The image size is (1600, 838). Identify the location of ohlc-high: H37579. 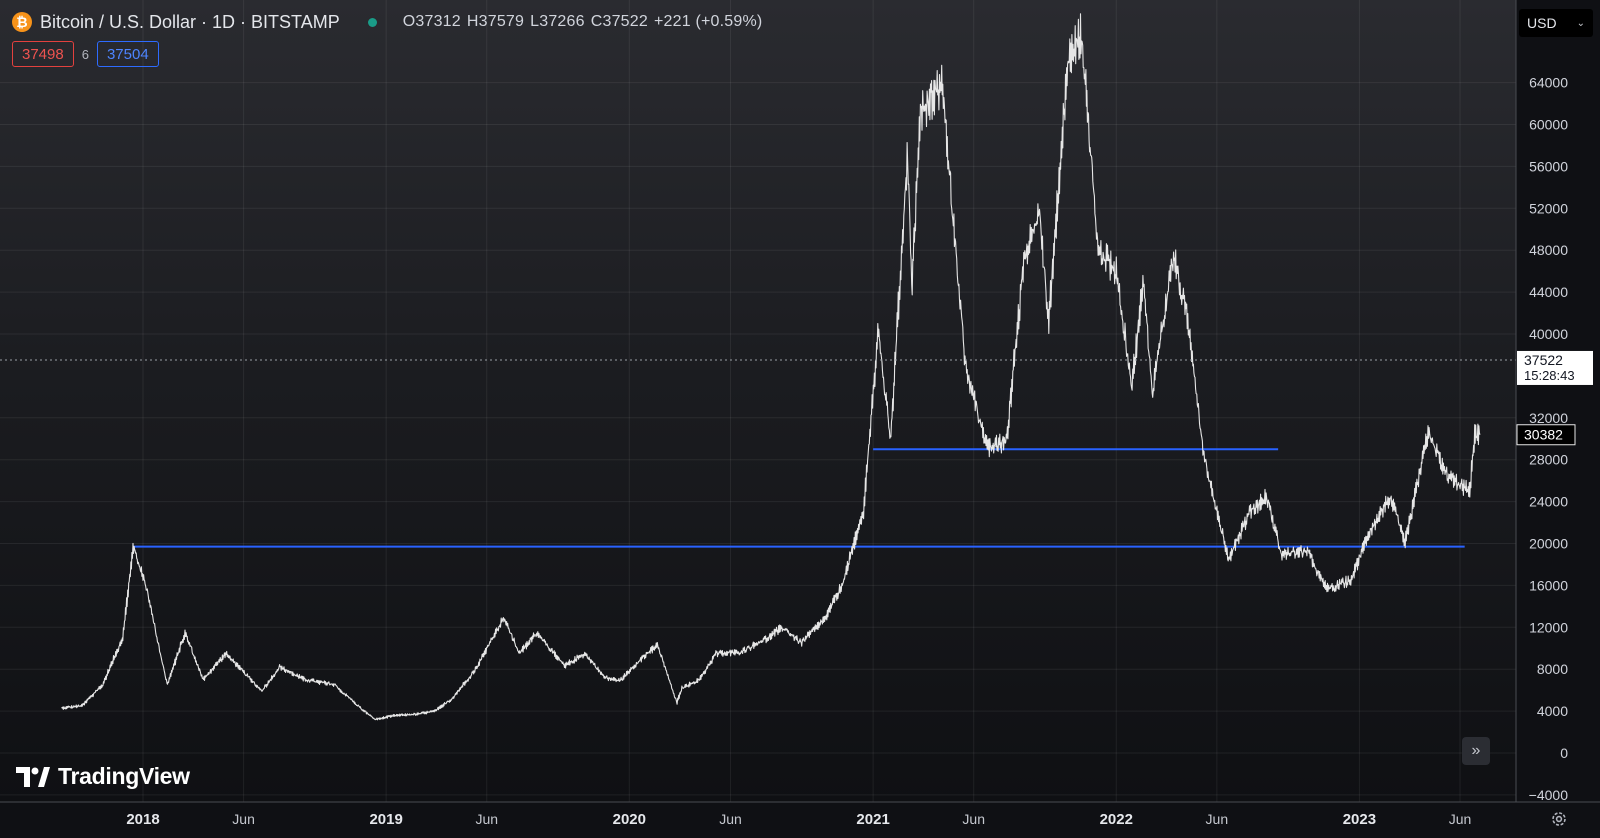
(495, 21).